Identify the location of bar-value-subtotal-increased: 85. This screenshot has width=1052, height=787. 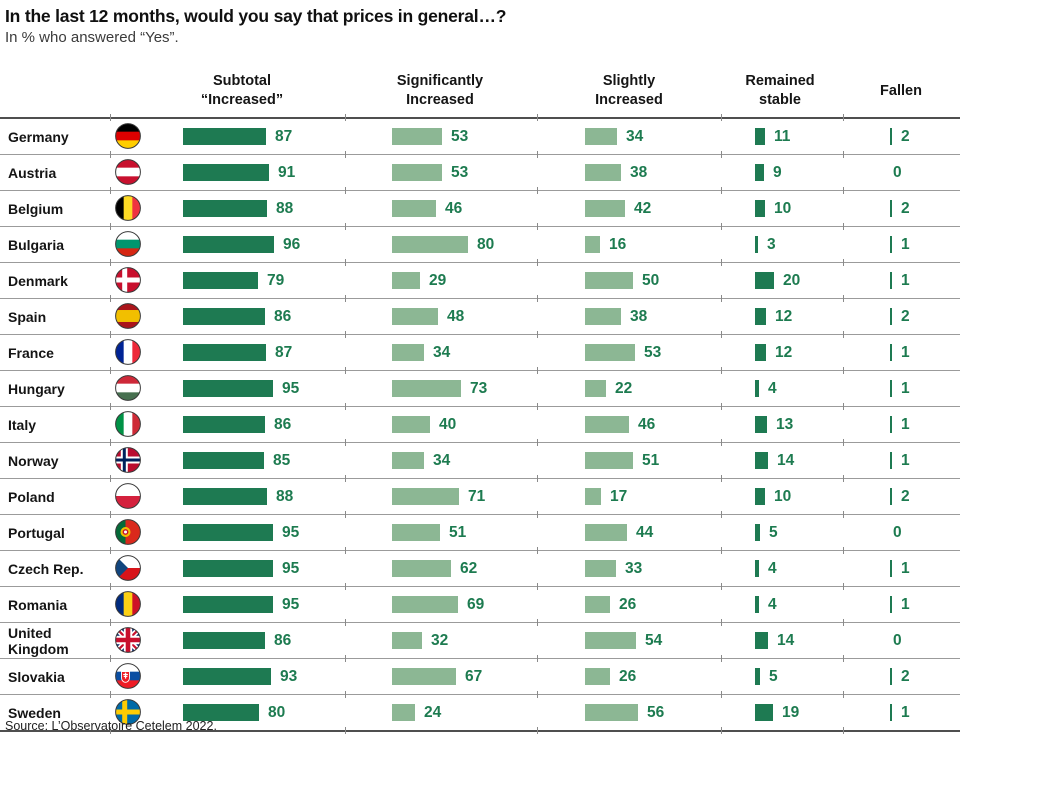
(282, 460).